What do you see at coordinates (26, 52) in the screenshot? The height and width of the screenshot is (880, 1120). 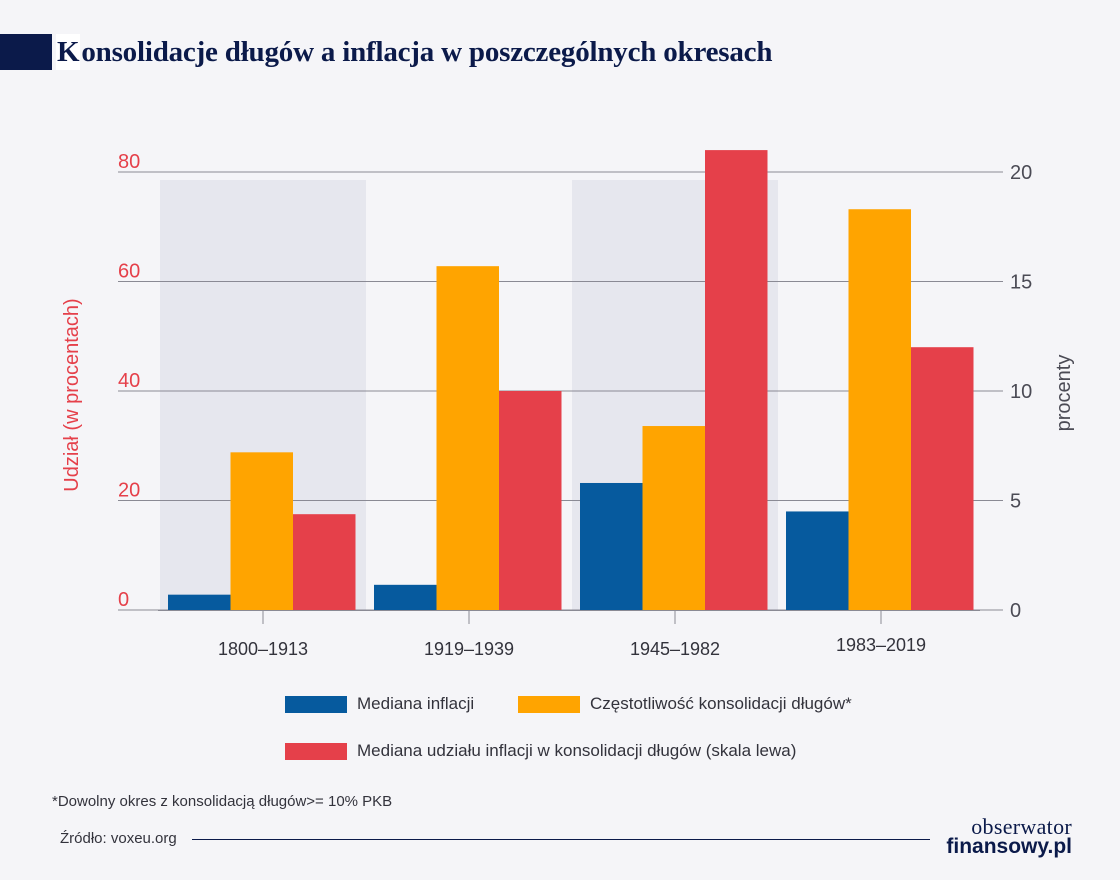 I see `title-accent-bar` at bounding box center [26, 52].